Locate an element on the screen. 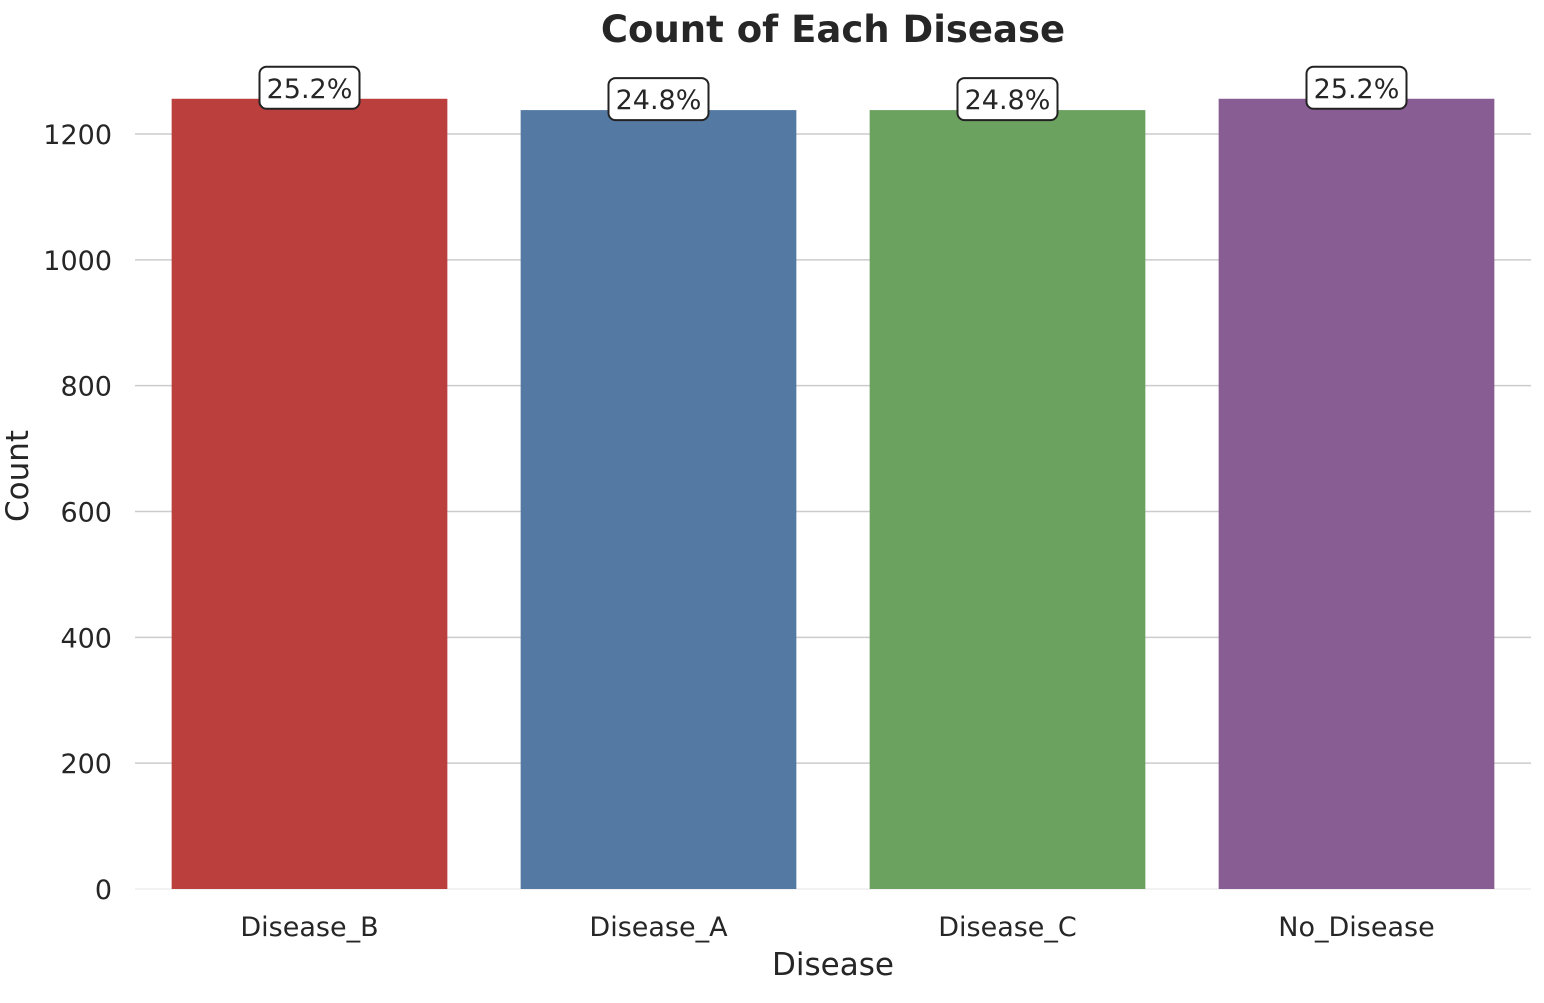 This screenshot has height=1003, width=1544. bar-no-disease is located at coordinates (1356, 494).